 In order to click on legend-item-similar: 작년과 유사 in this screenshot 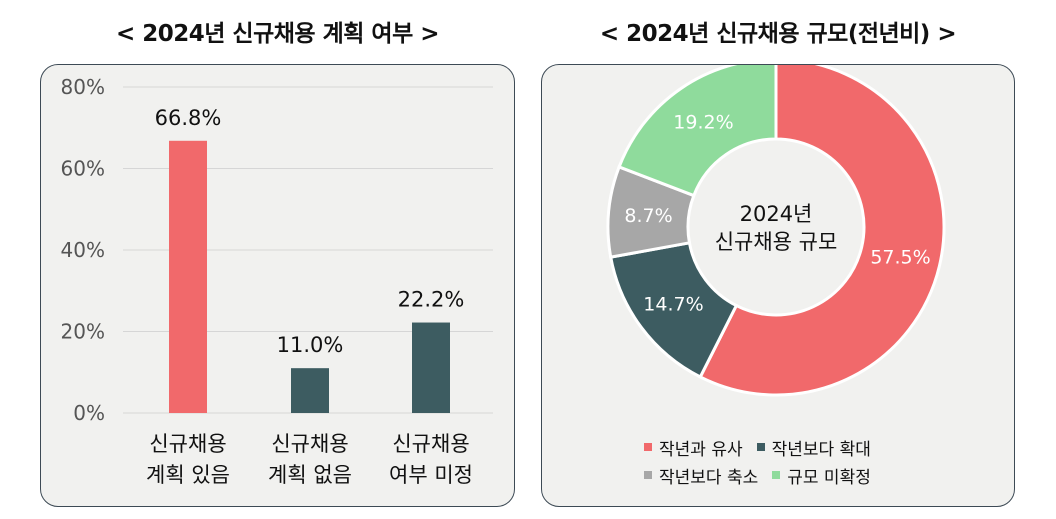, I will do `click(693, 447)`.